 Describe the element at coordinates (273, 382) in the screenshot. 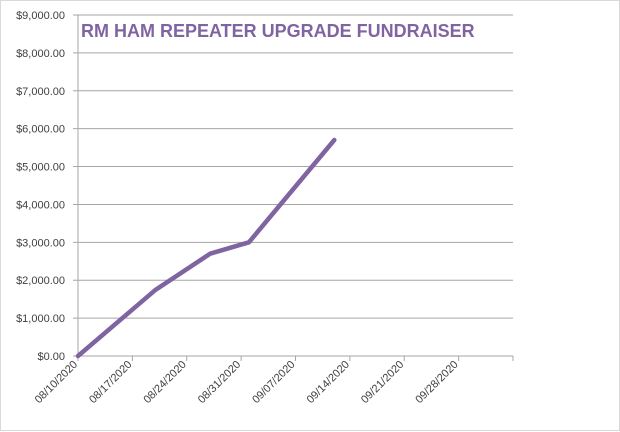

I see `x-tick-label: 09/07/2020` at that location.